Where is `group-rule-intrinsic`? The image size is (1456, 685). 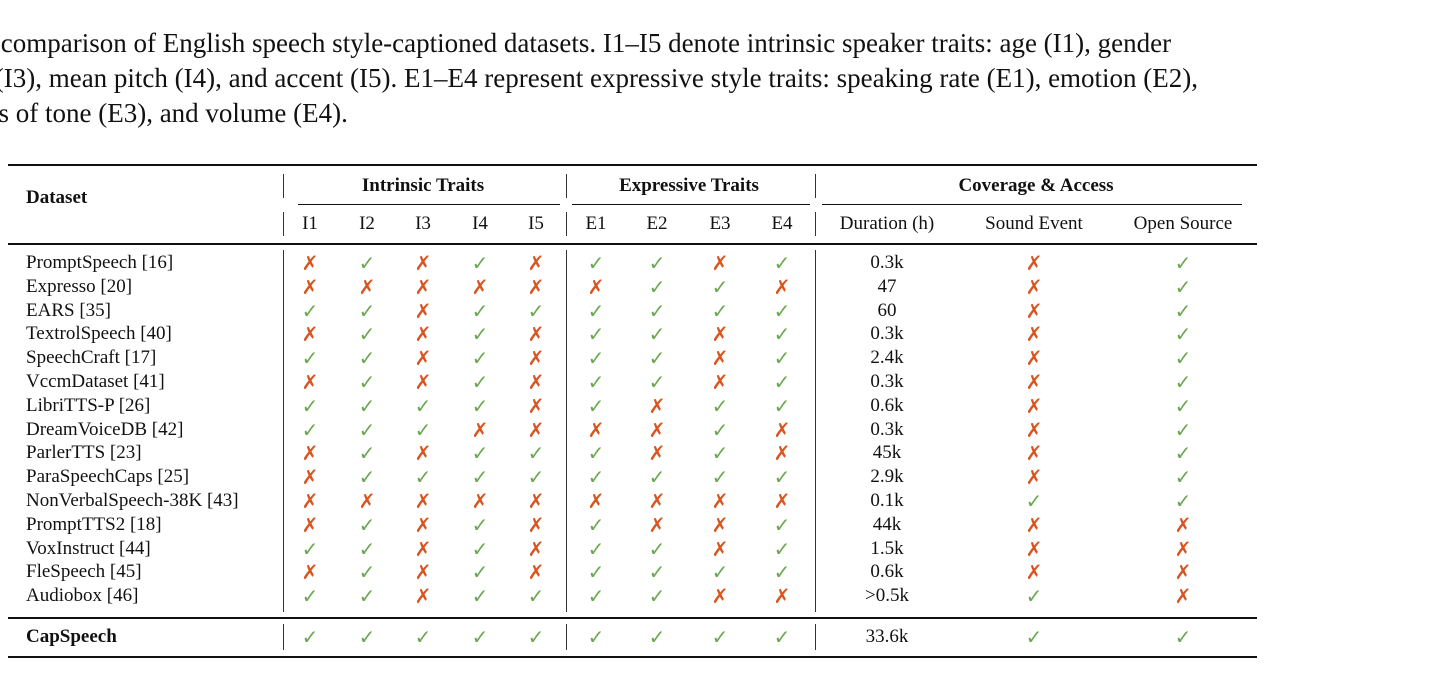
group-rule-intrinsic is located at coordinates (429, 204).